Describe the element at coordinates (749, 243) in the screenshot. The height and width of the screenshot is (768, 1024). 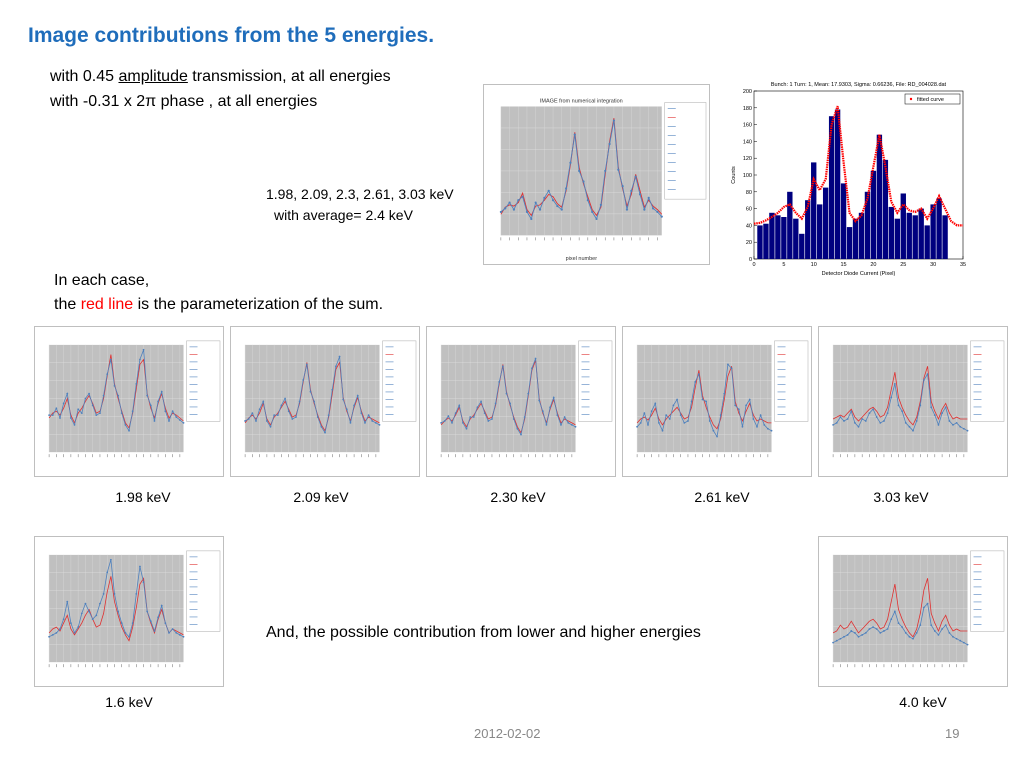
I see `y-tick-label: 20` at that location.